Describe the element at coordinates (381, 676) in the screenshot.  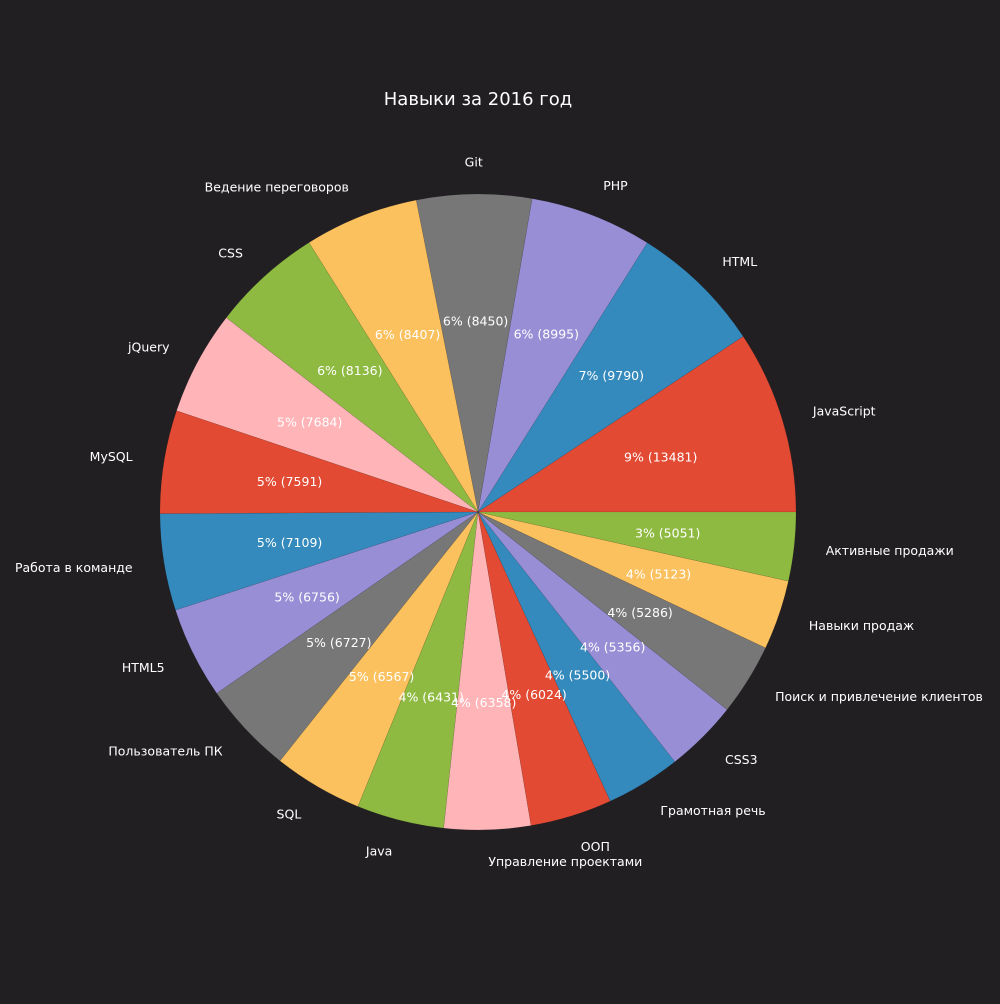
I see `slice-value-label: 5% (6567)` at that location.